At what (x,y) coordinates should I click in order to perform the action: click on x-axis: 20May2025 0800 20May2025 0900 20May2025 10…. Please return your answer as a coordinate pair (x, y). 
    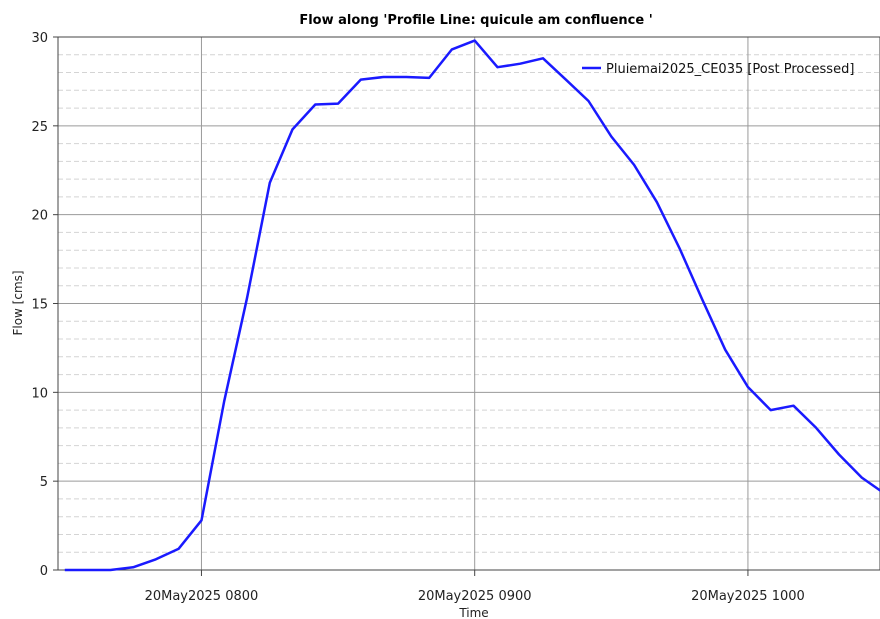
    Looking at the image, I should click on (475, 587).